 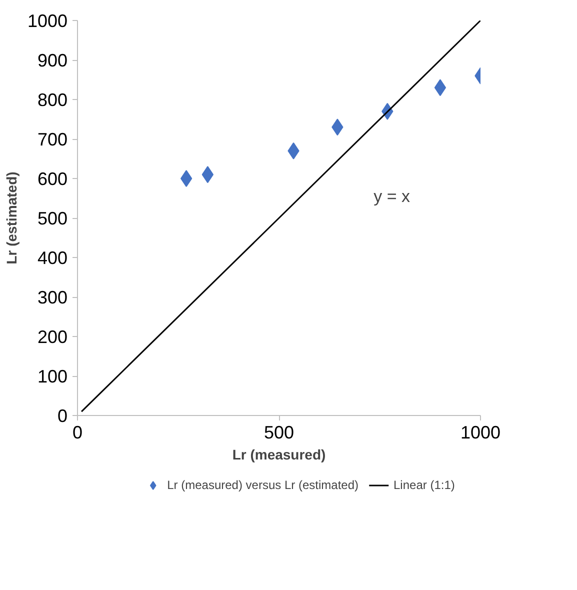 I want to click on y-tick-label: 400, so click(x=52, y=258).